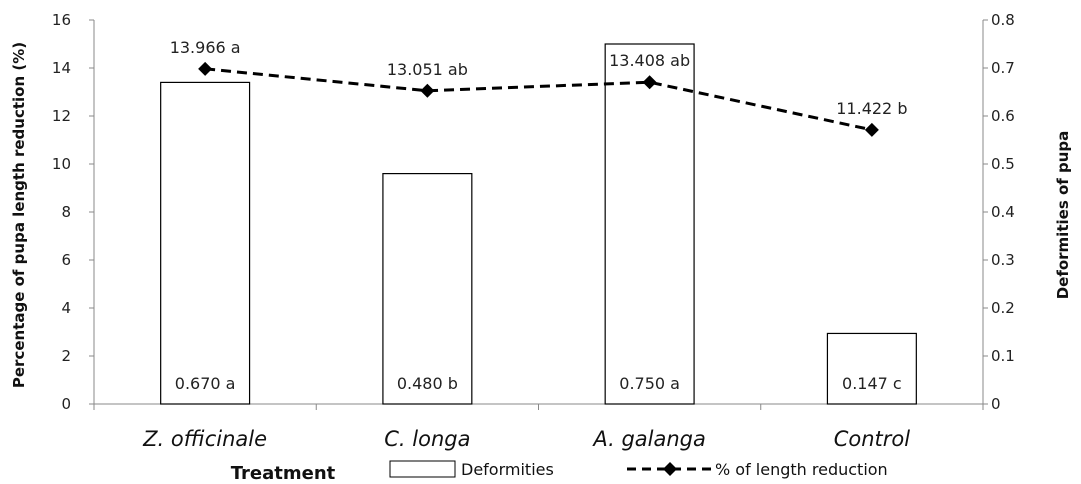  What do you see at coordinates (871, 108) in the screenshot?
I see `line-data-label: 11.422 b` at bounding box center [871, 108].